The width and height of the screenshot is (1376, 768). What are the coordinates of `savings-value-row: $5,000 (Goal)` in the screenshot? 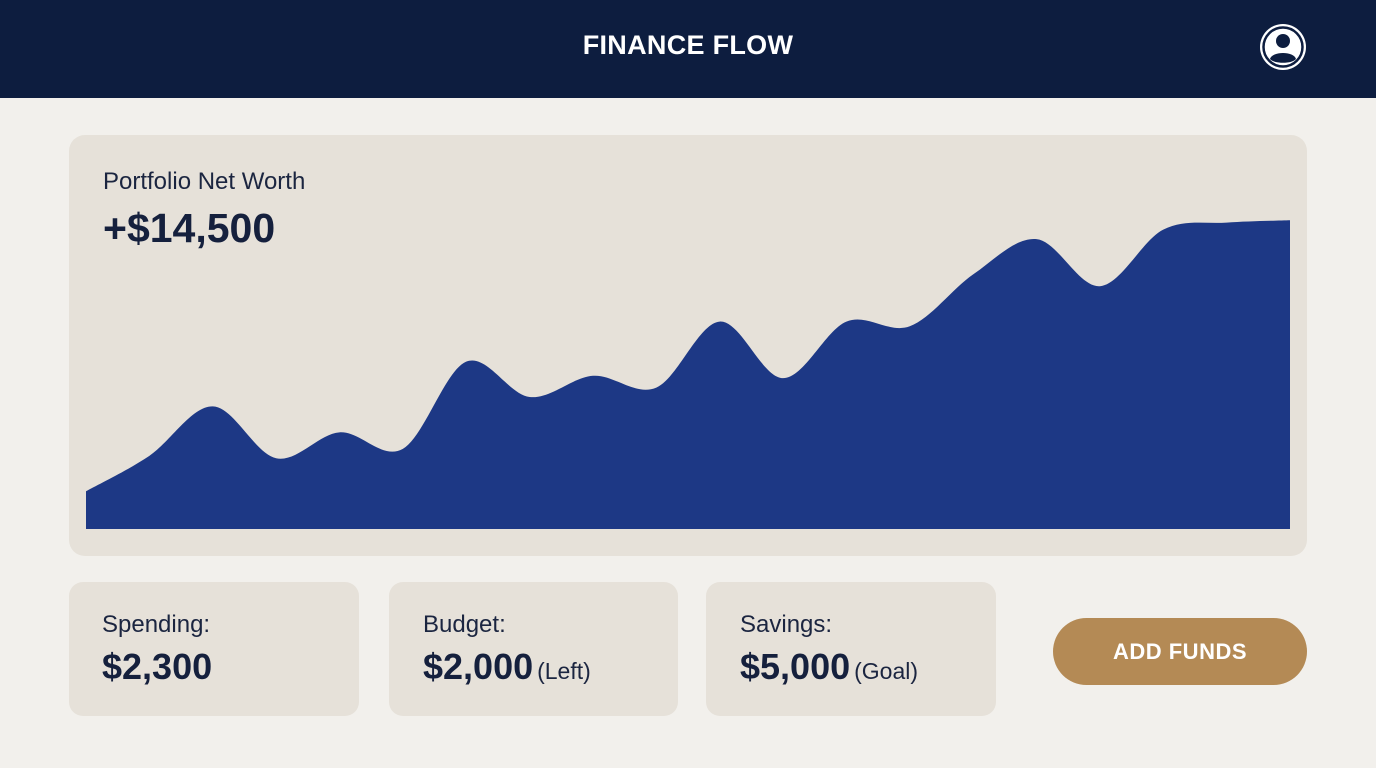 It's located at (829, 667).